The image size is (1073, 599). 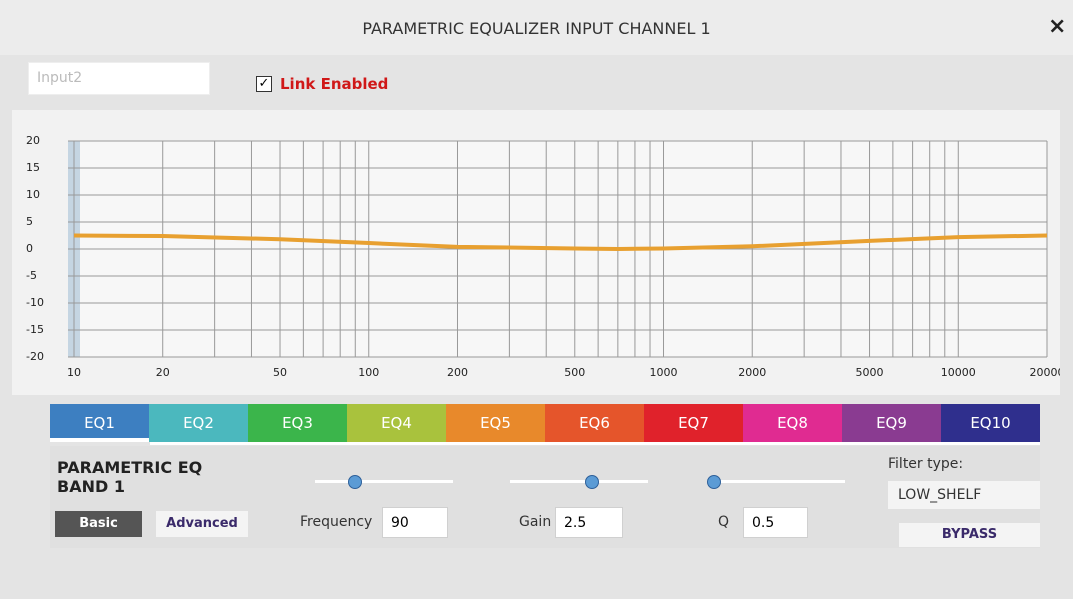 What do you see at coordinates (74, 372) in the screenshot?
I see `x-tick-label: 10` at bounding box center [74, 372].